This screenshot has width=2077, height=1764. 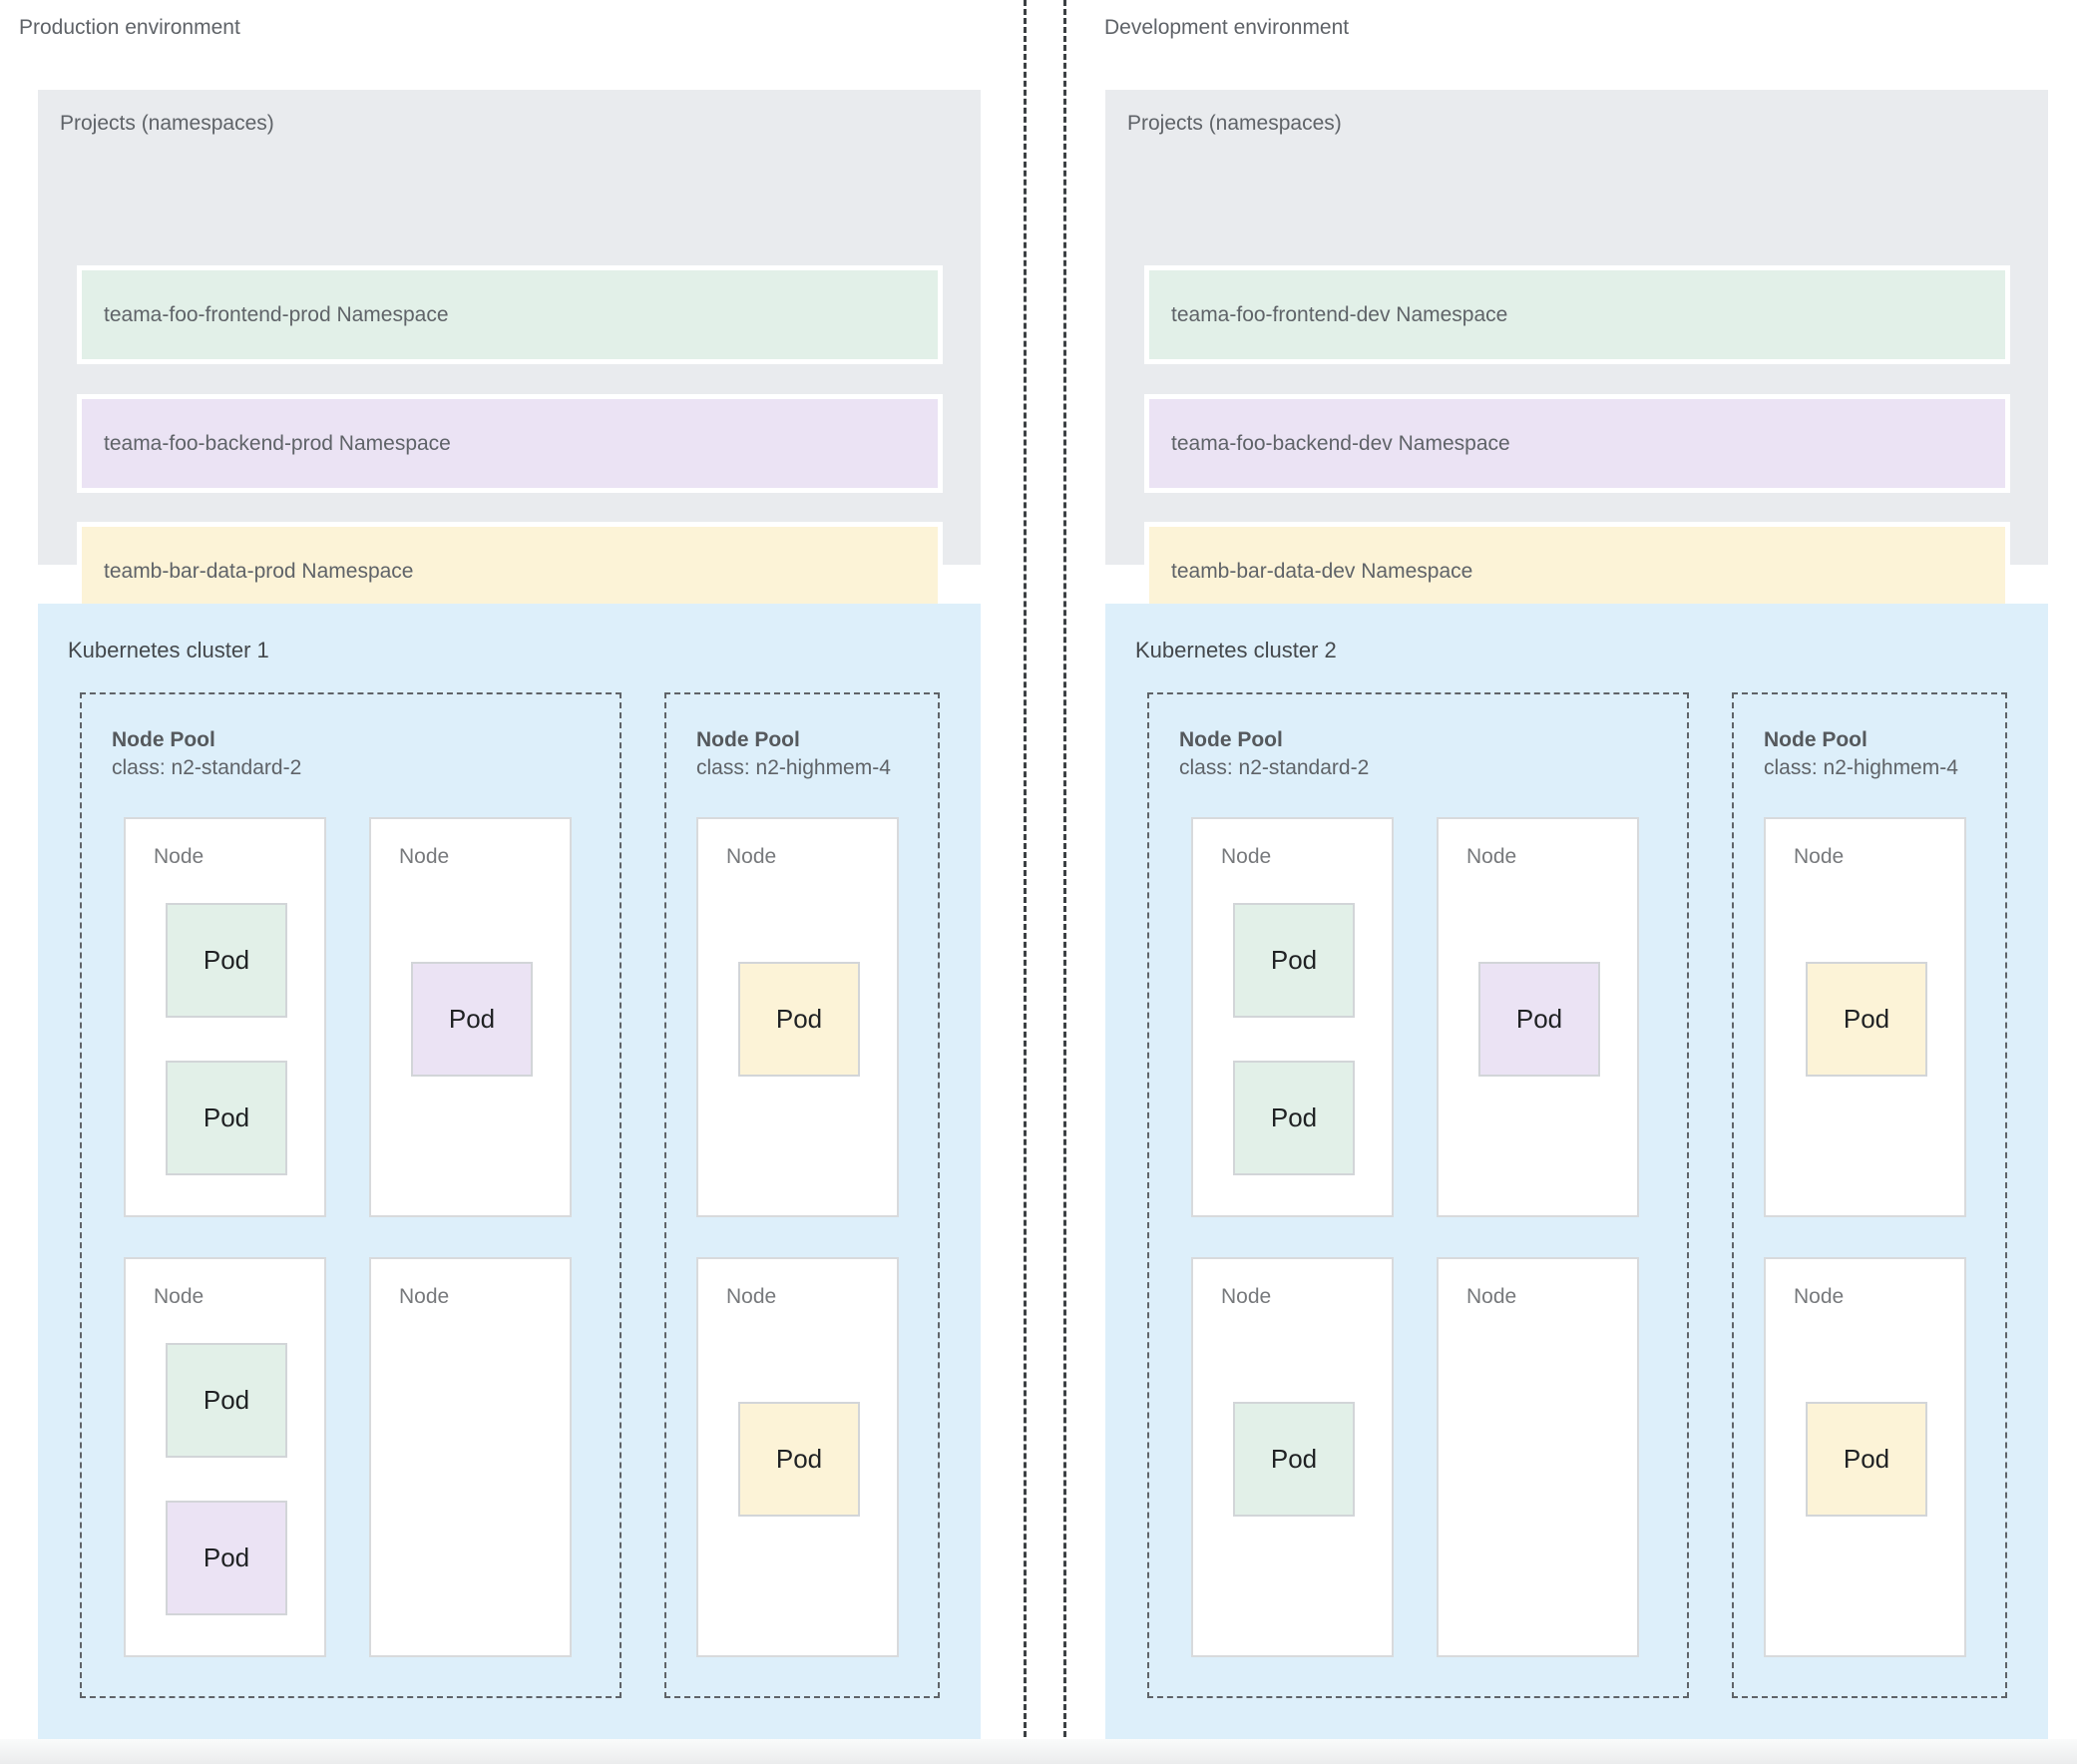 What do you see at coordinates (1341, 443) in the screenshot?
I see `namespace-label: teama-foo-backend-dev Namespace` at bounding box center [1341, 443].